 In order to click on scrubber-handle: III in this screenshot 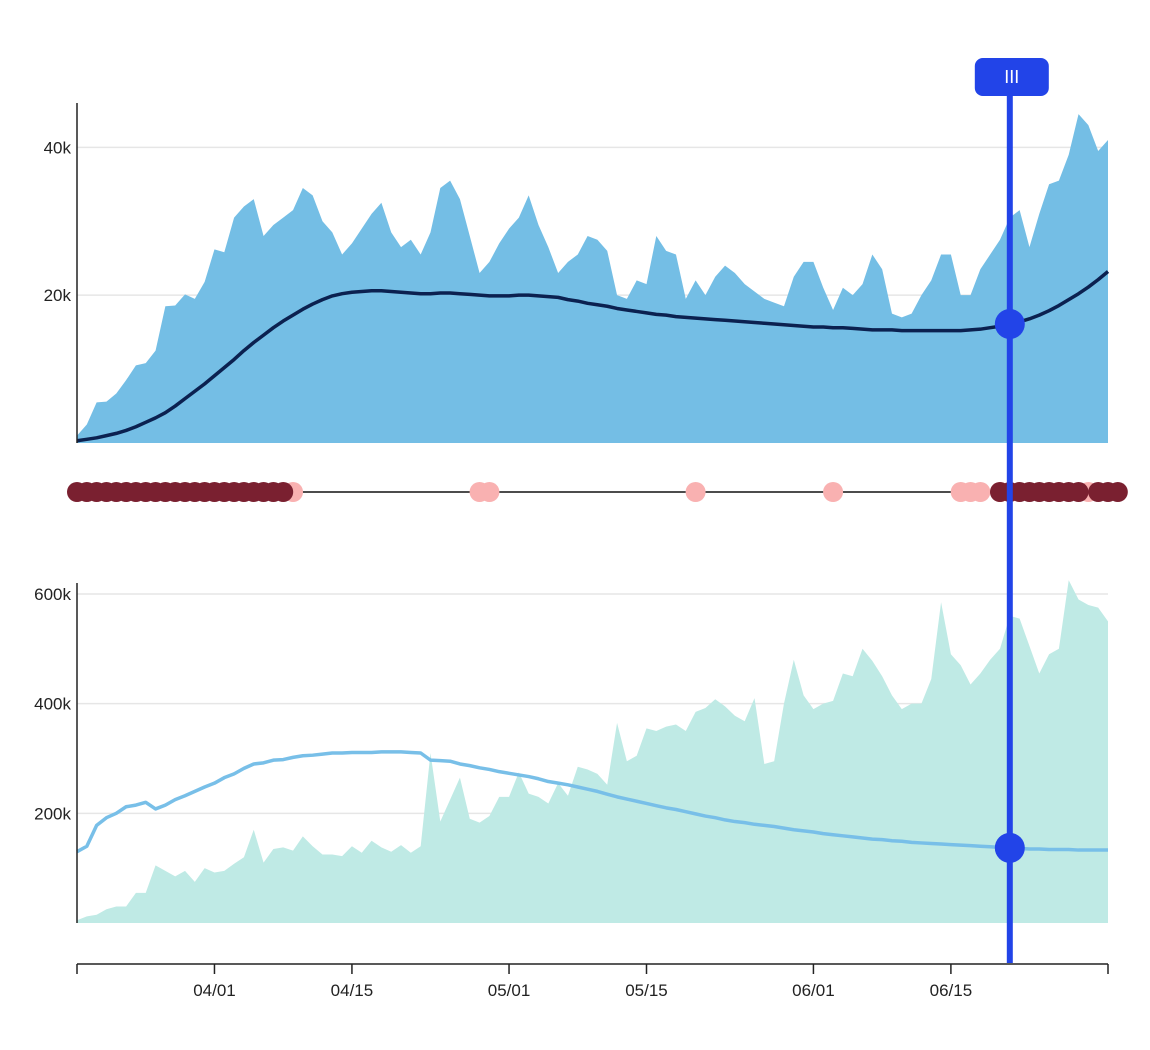, I will do `click(1011, 77)`.